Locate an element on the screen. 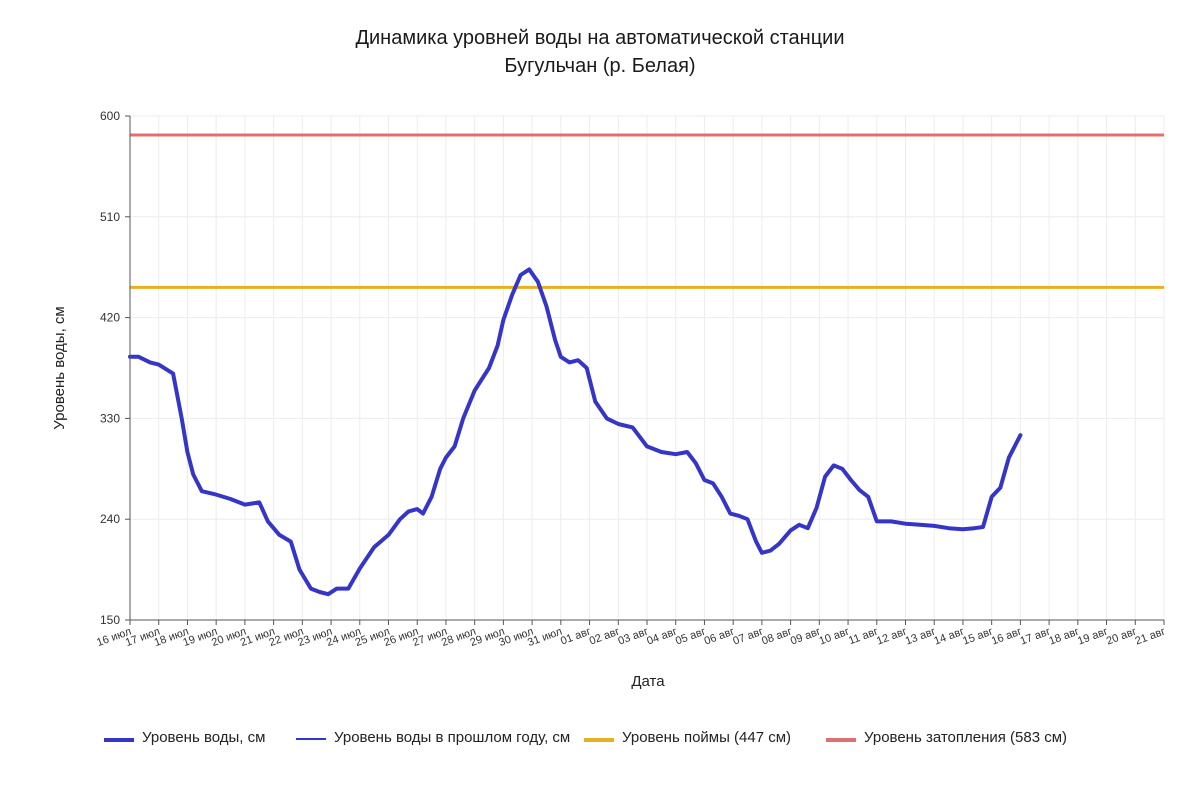  legend-label-floodplain: Уровень поймы (447 см) is located at coordinates (707, 737).